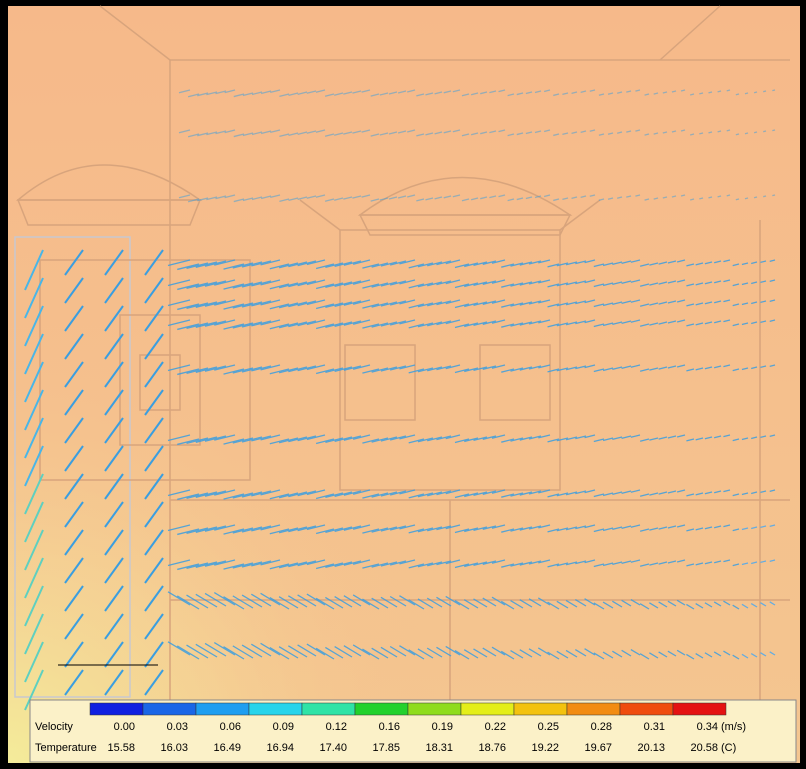 Image resolution: width=806 pixels, height=769 pixels. Describe the element at coordinates (733, 727) in the screenshot. I see `velocity-unit: (m/s)` at that location.